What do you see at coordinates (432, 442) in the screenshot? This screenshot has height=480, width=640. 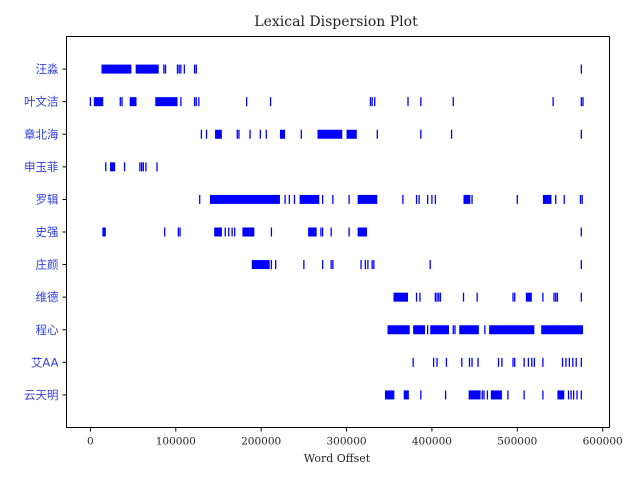 I see `x-tick-label: 400000` at bounding box center [432, 442].